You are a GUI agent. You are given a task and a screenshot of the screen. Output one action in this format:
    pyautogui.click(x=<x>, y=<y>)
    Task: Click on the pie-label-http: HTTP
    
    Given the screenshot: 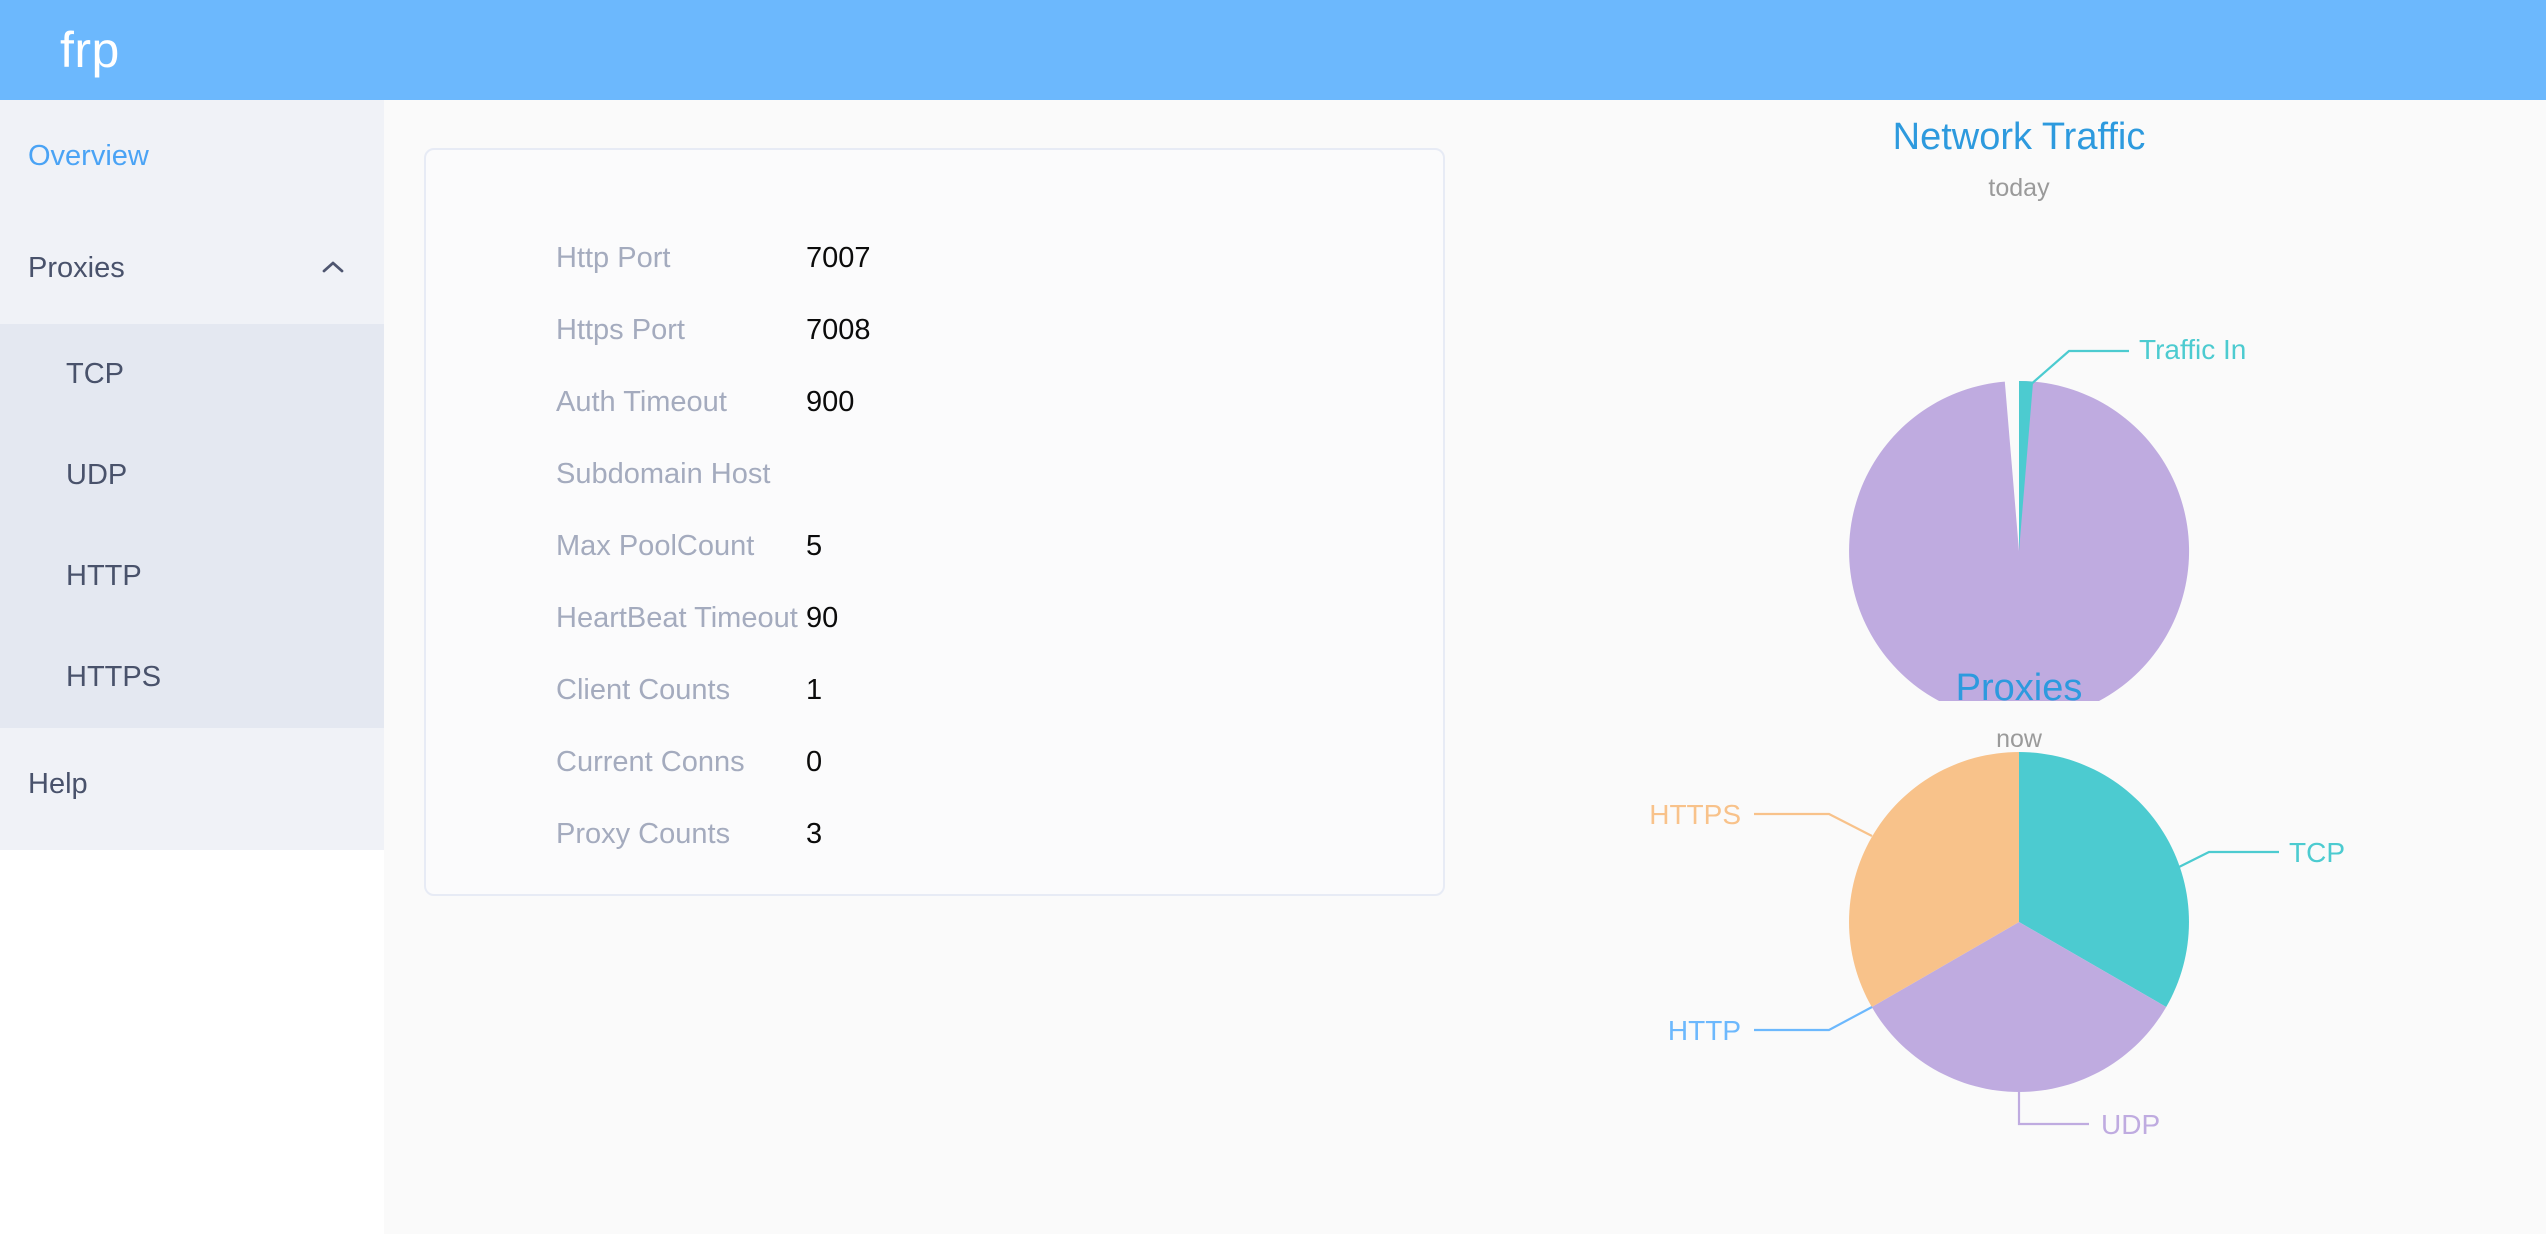 What is the action you would take?
    pyautogui.click(x=1704, y=1030)
    